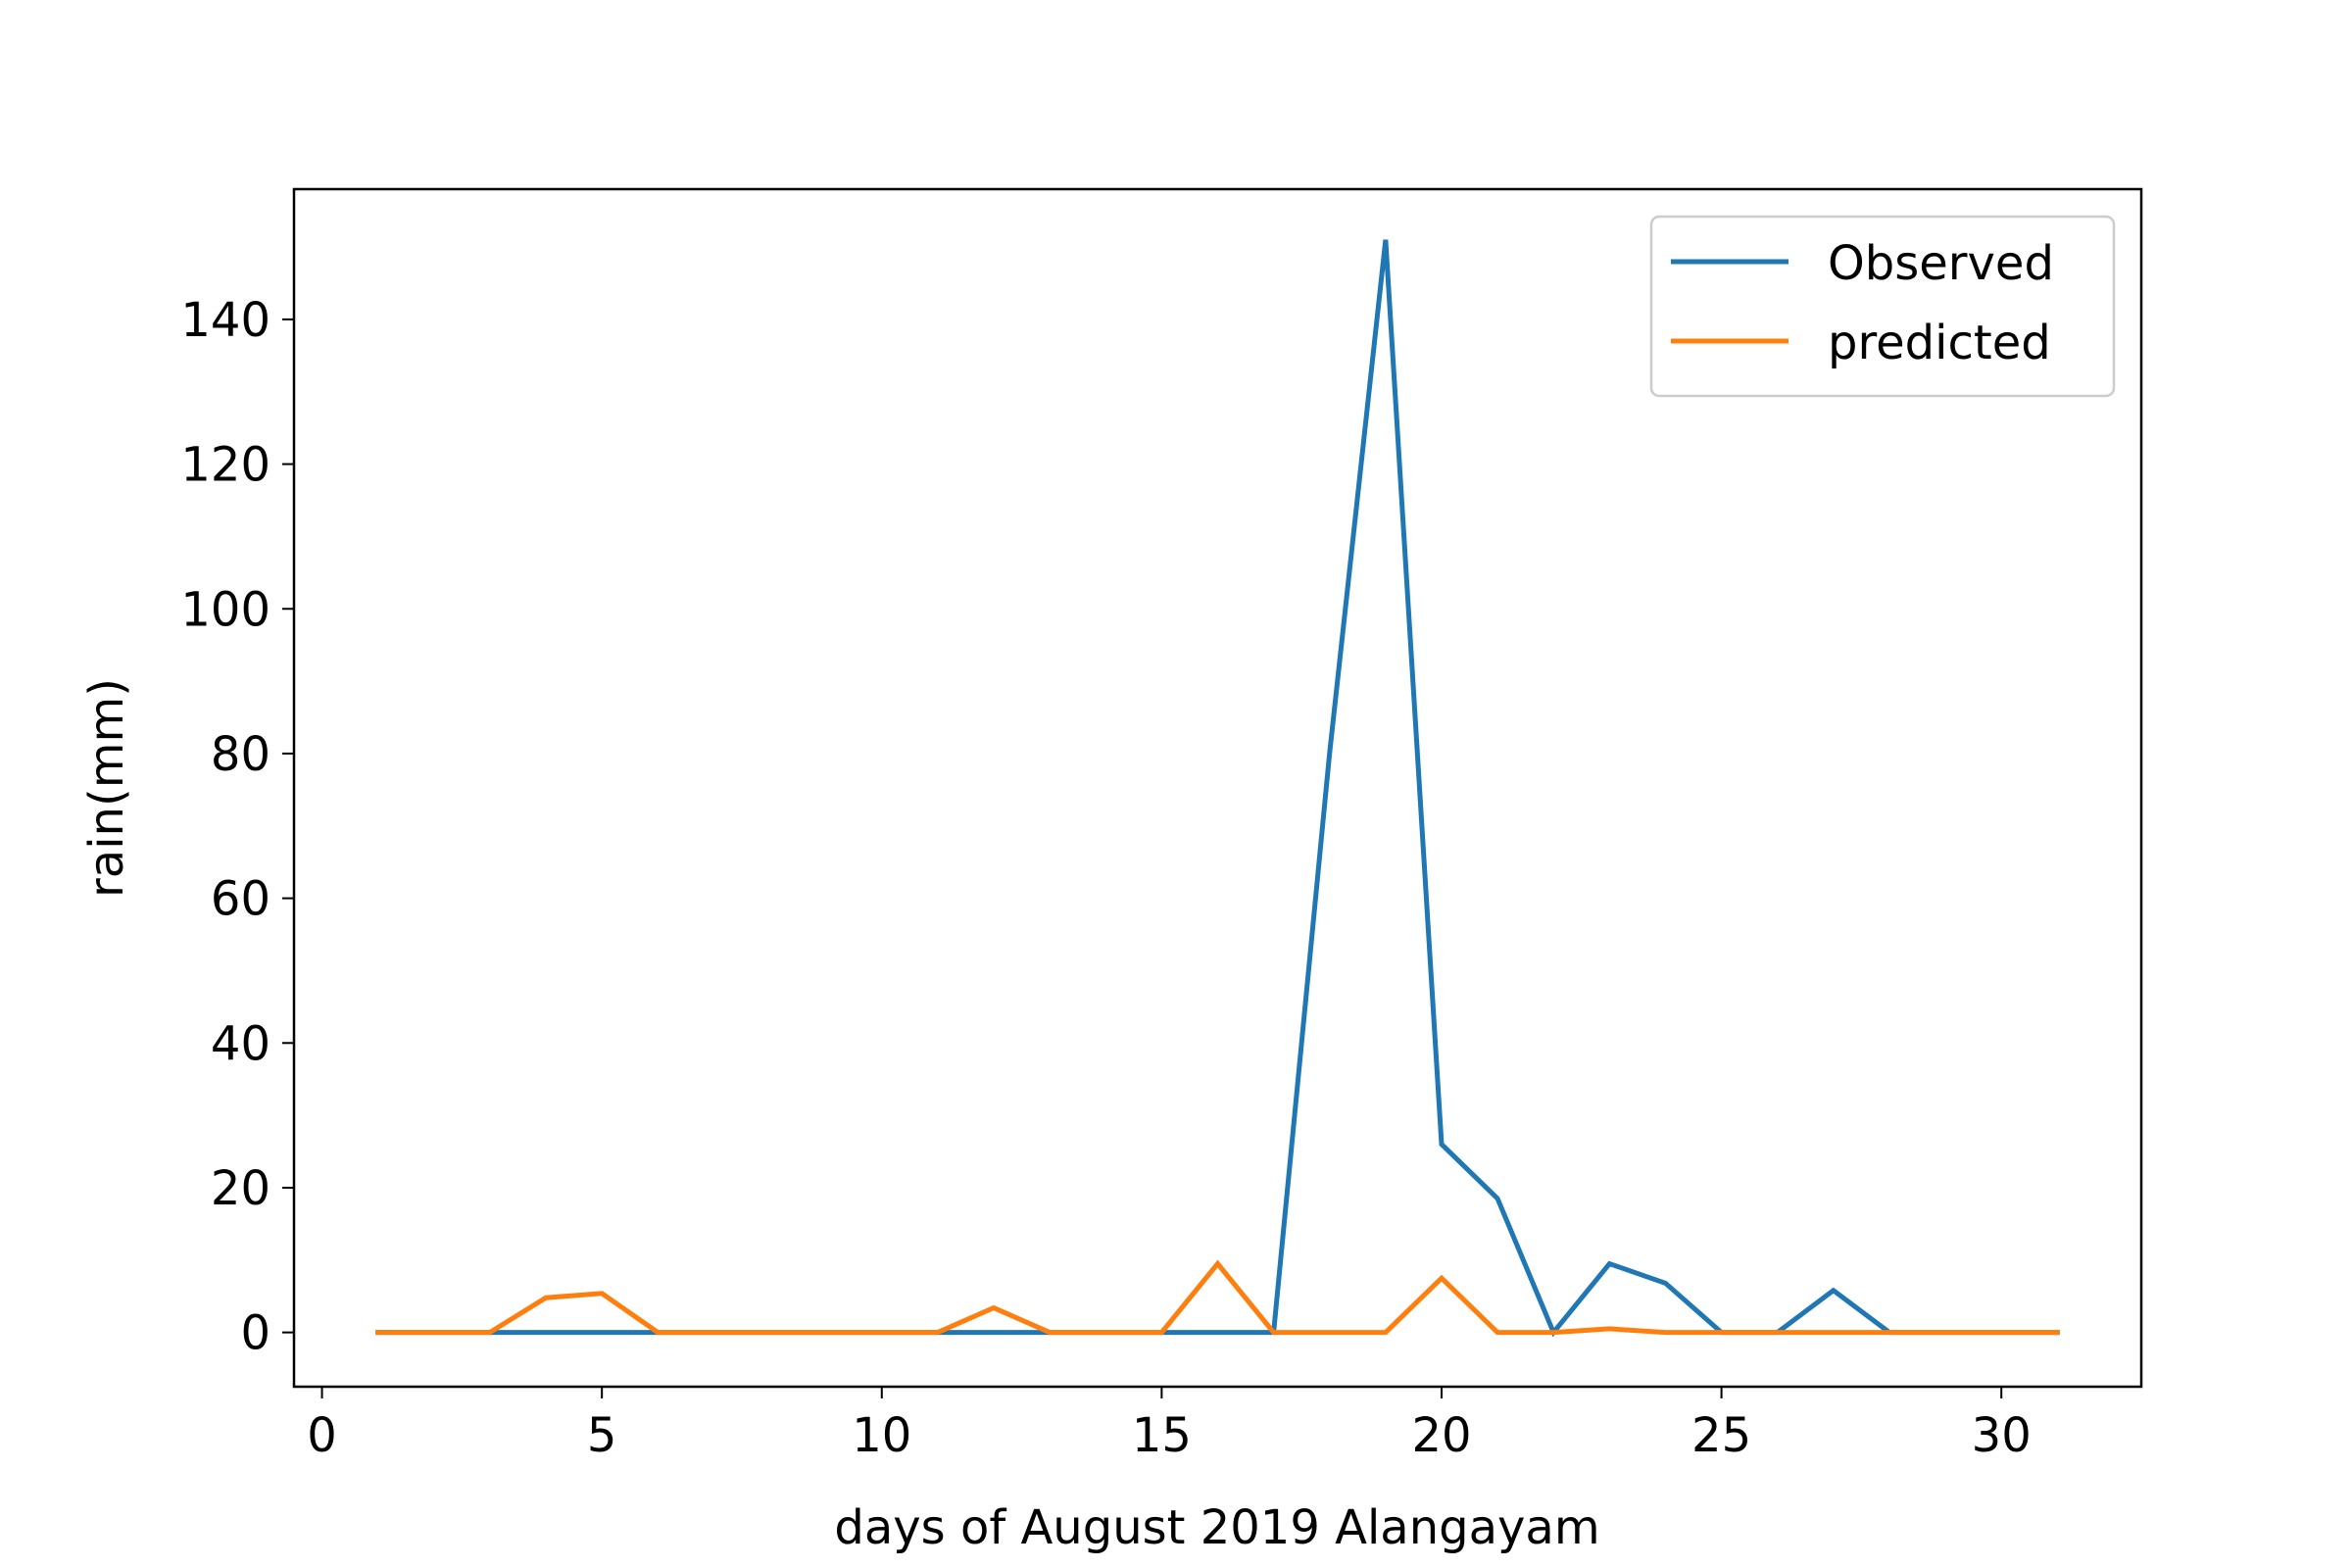 The image size is (2352, 1568). What do you see at coordinates (240, 899) in the screenshot?
I see `y-tick-label: 60` at bounding box center [240, 899].